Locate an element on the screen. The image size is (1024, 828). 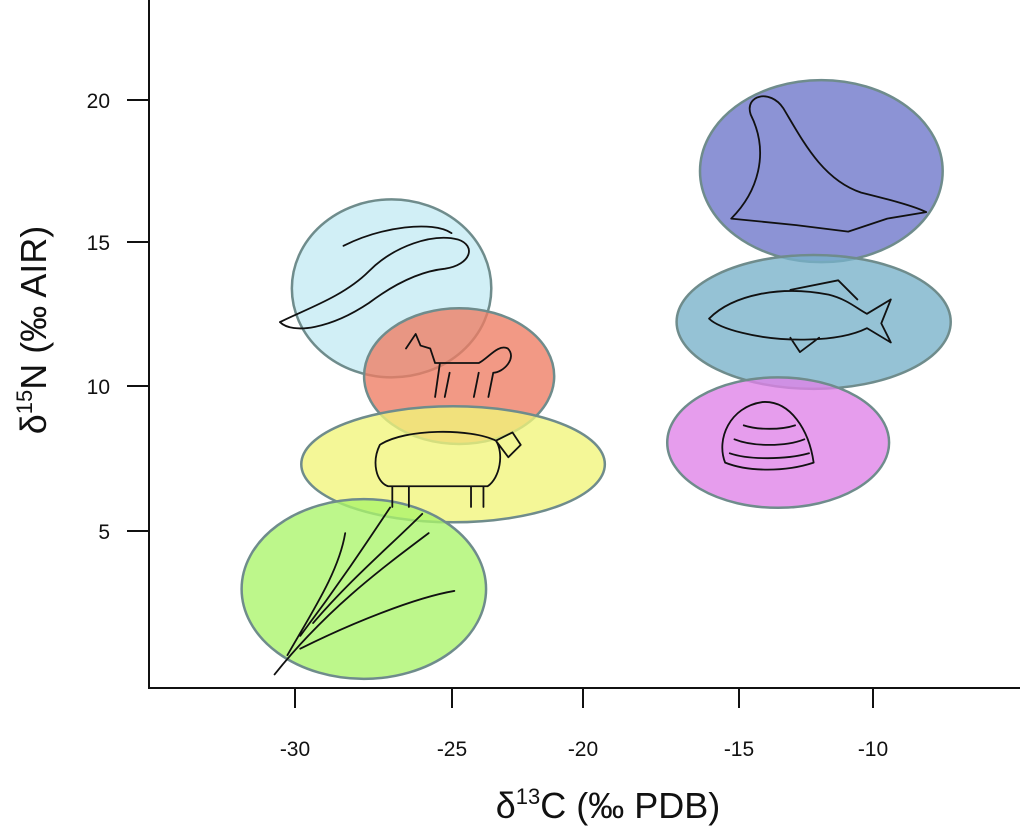
x-tick-label: -10 is located at coordinates (873, 749).